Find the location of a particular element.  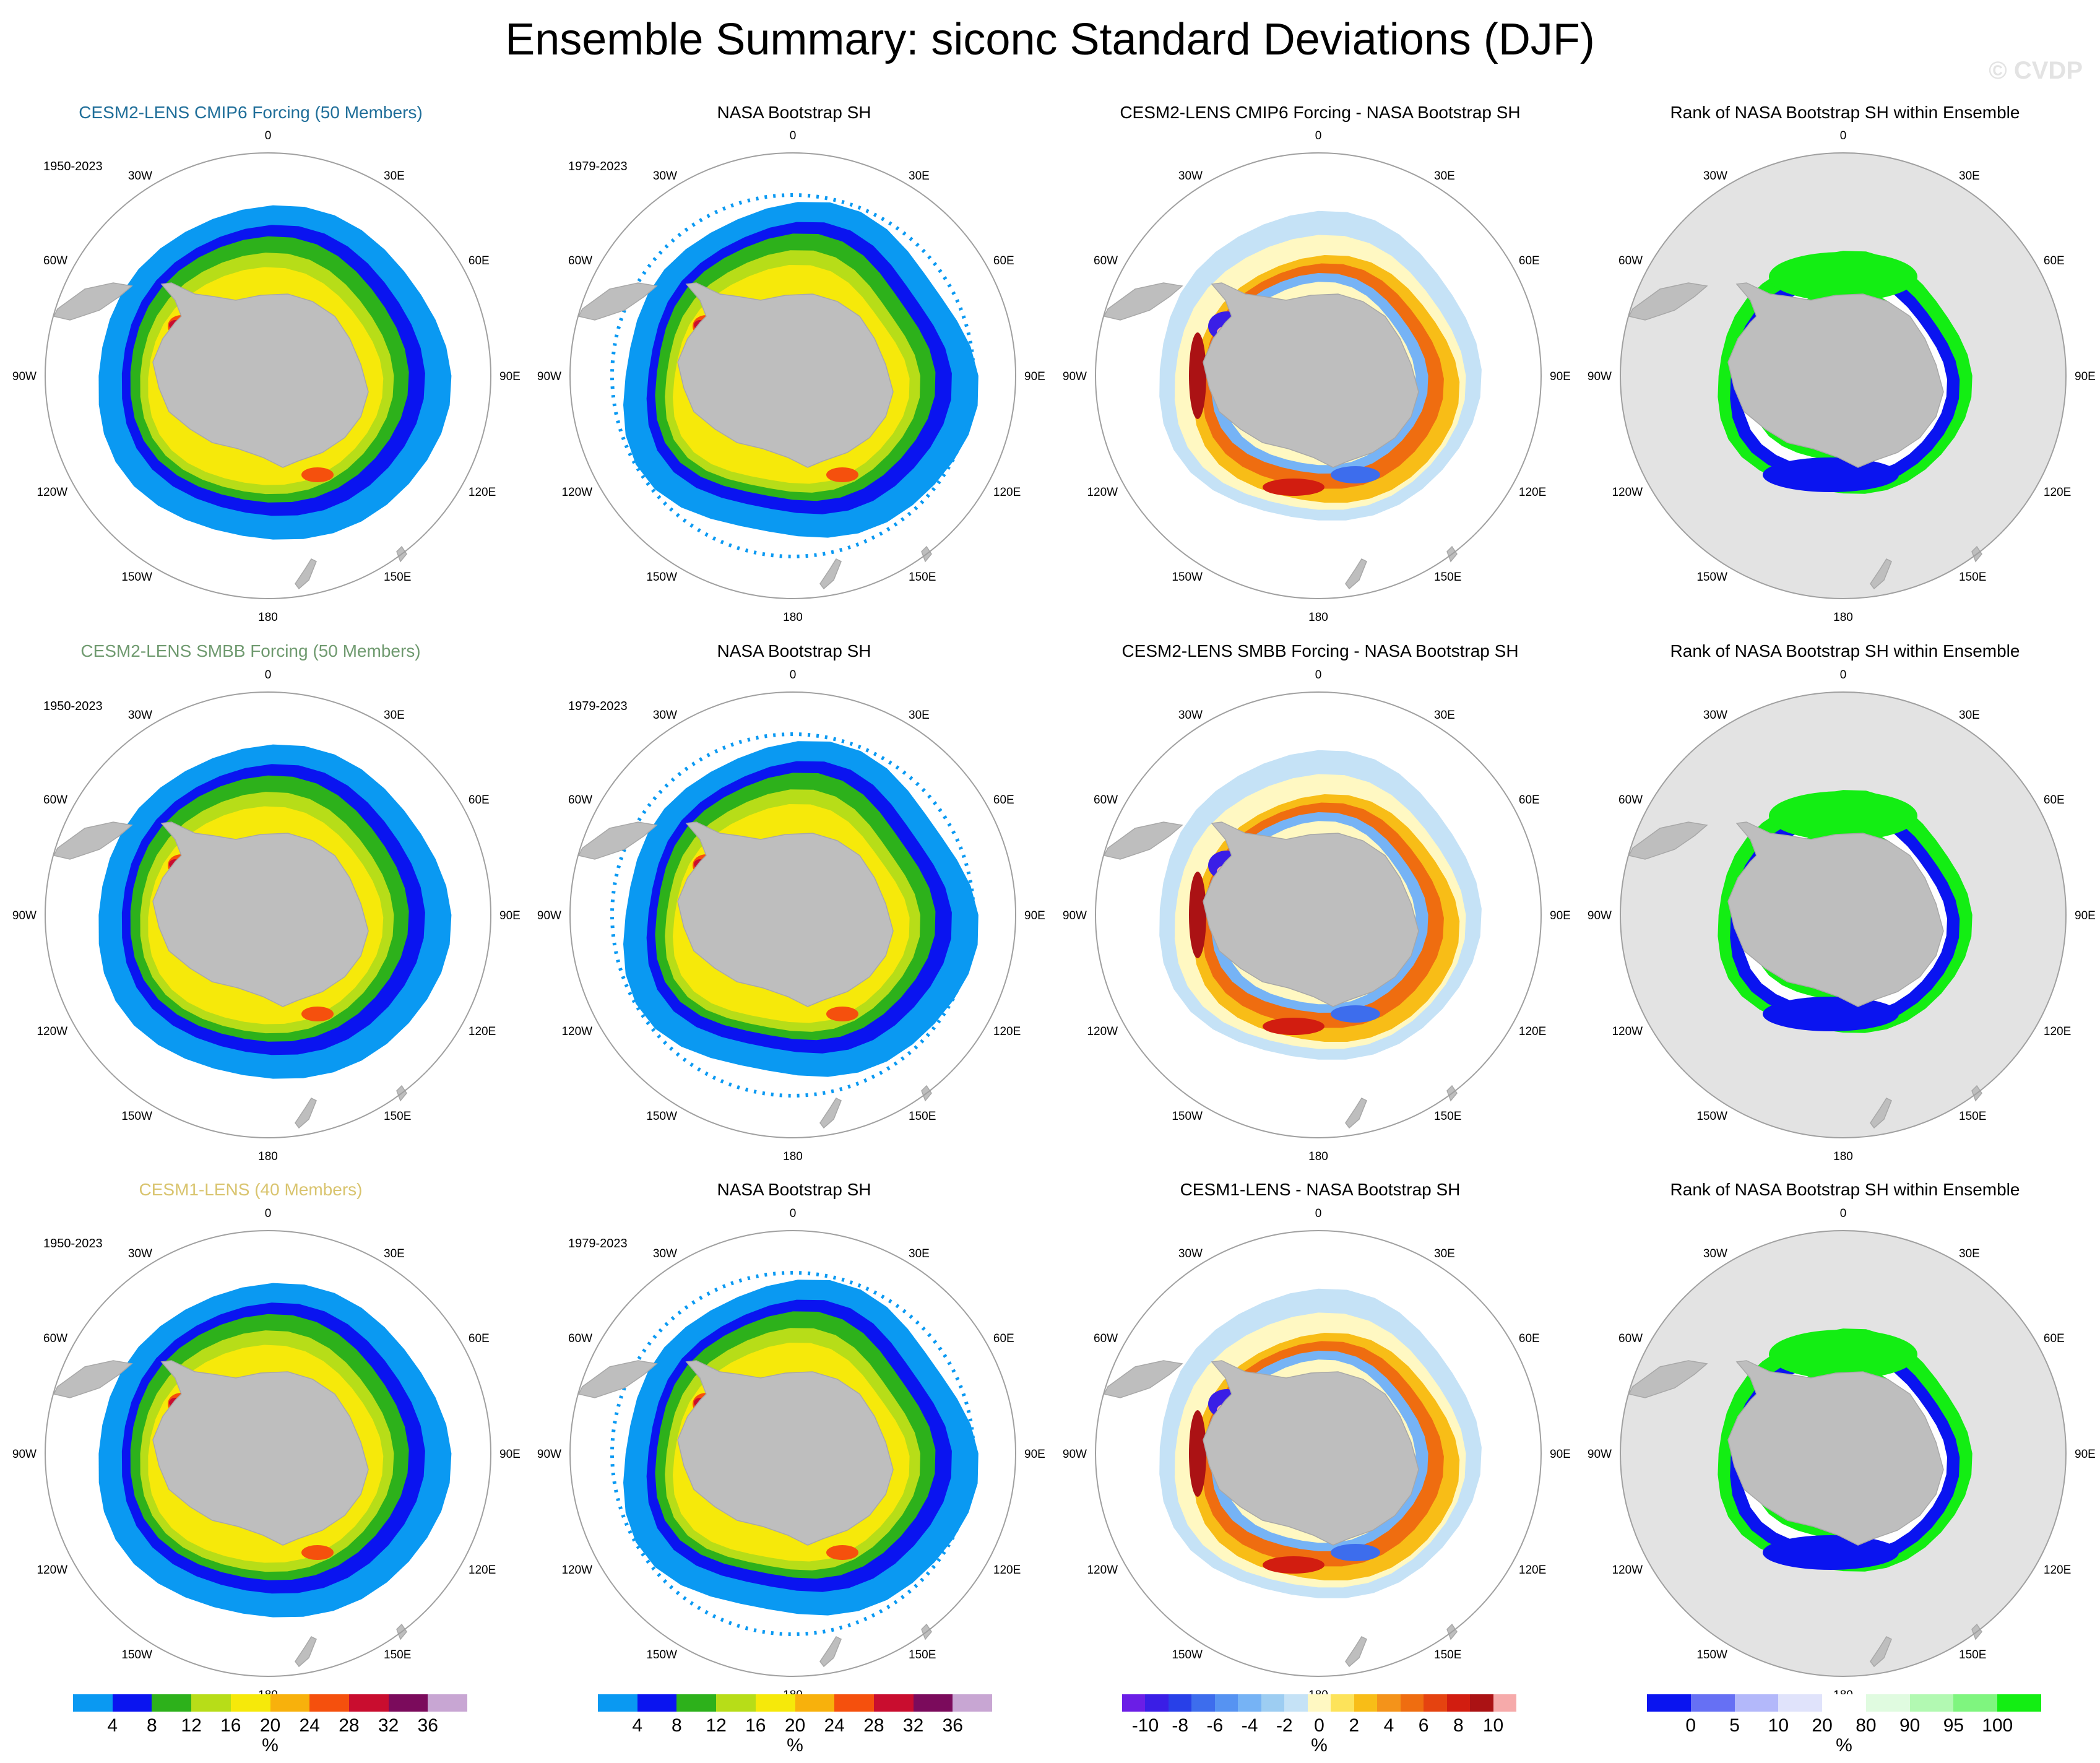

colorbar-tick-label: 80 is located at coordinates (1866, 1725).